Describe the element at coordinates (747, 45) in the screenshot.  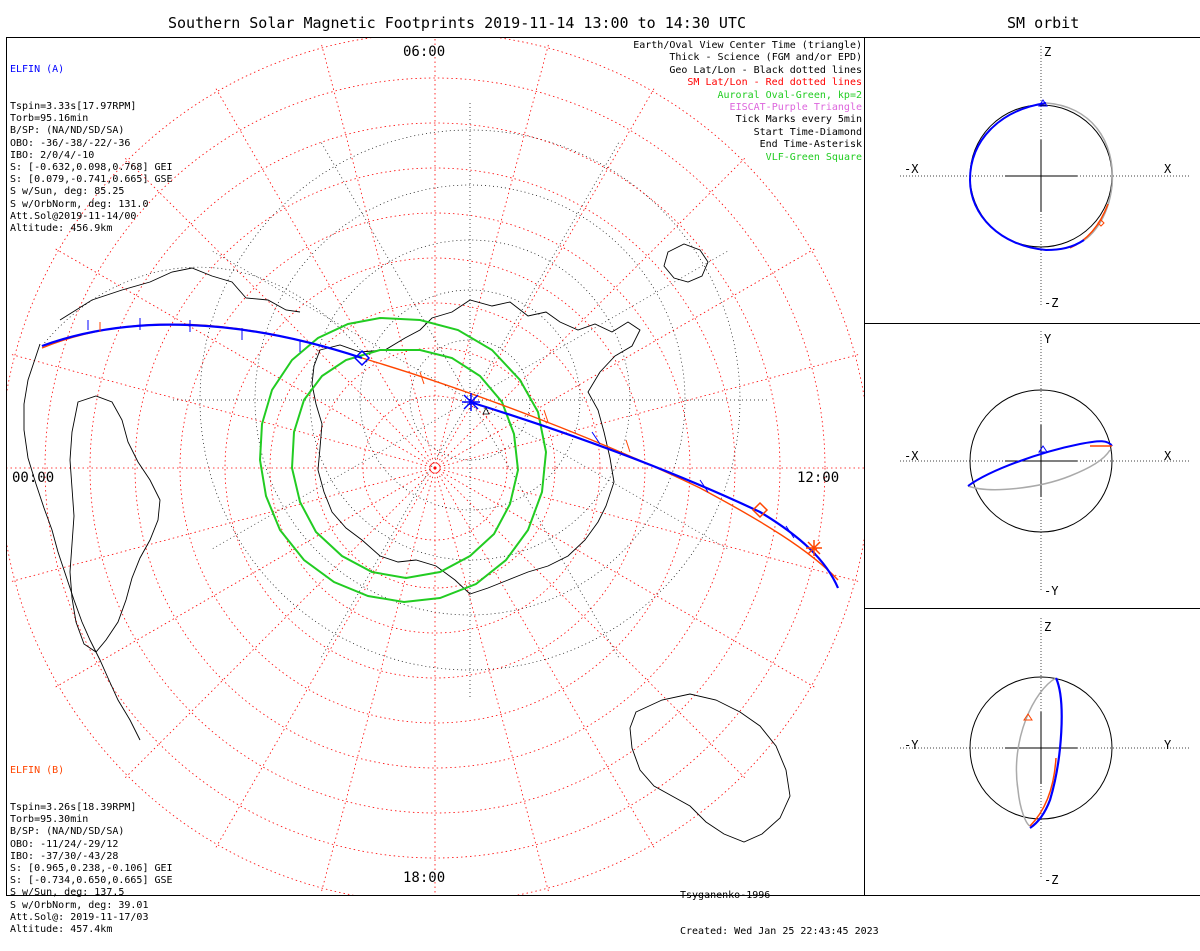
I see `legend-item: Earth/Oval View Center Time (triangle)` at that location.